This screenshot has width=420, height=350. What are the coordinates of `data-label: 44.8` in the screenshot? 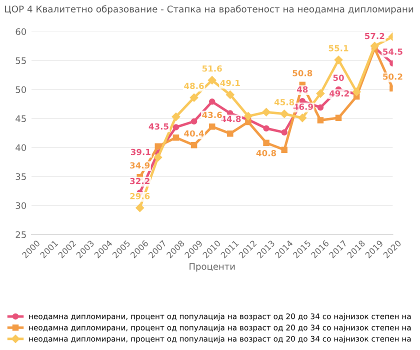 It's located at (231, 119).